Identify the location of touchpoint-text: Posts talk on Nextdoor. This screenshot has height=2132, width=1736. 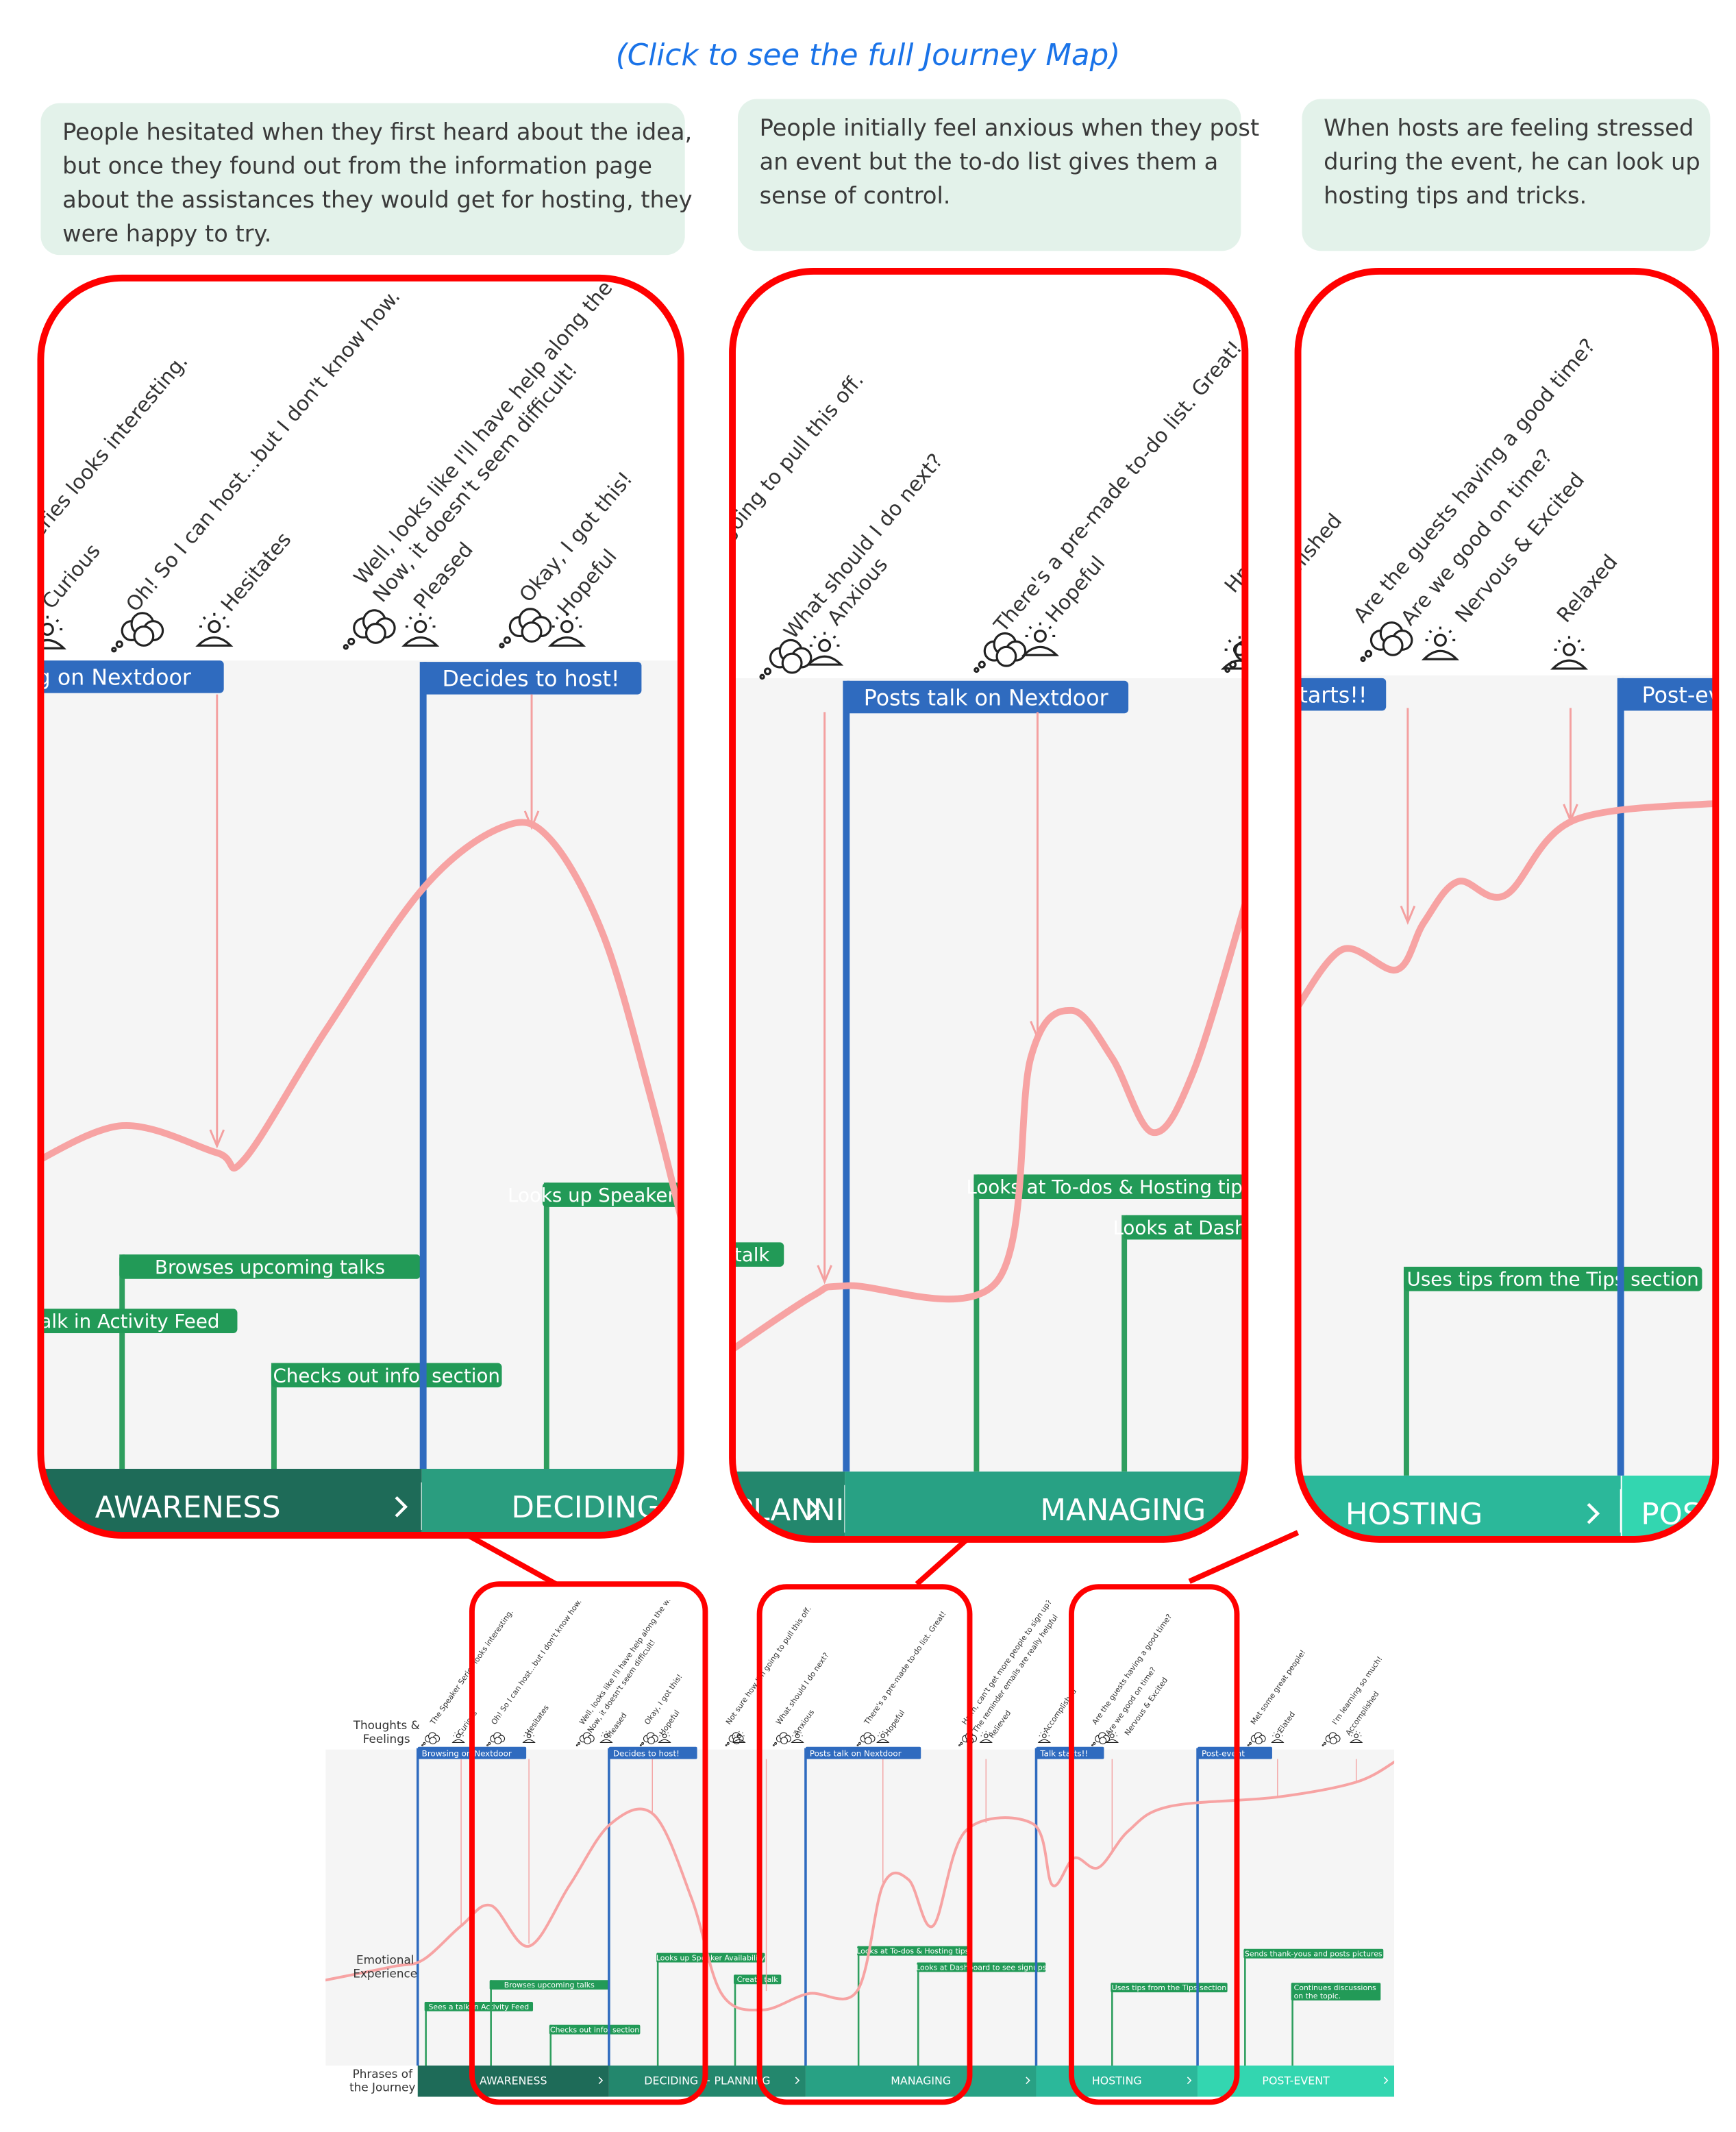
(856, 1754).